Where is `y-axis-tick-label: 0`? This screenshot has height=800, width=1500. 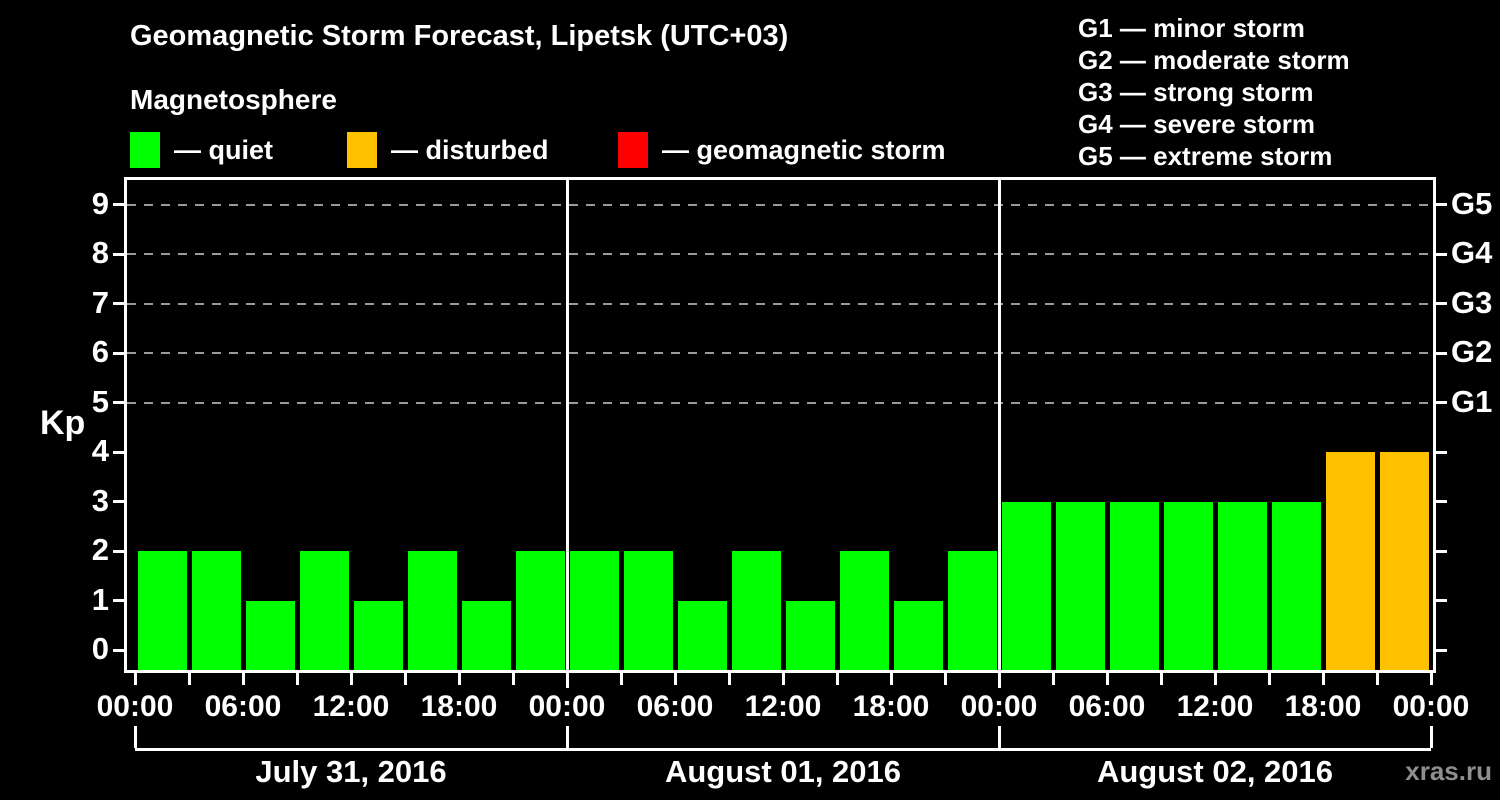
y-axis-tick-label: 0 is located at coordinates (100, 649).